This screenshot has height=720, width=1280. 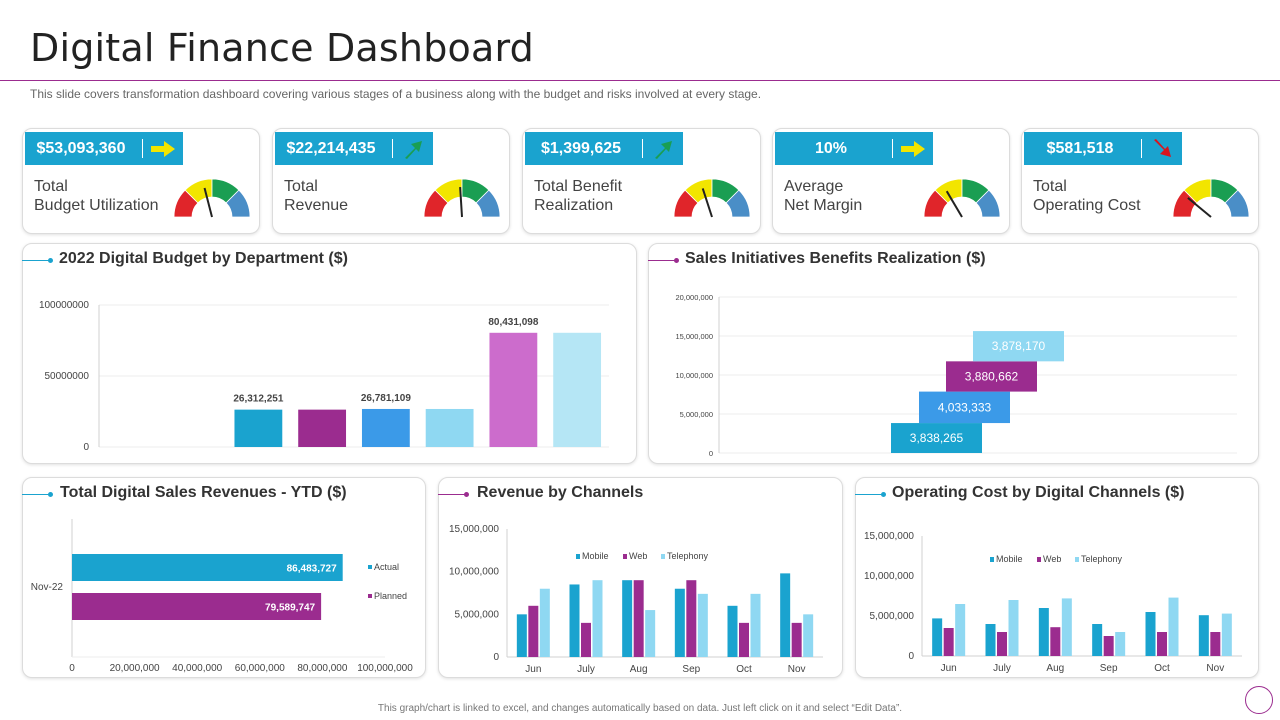 I want to click on x-tick-label: Nov, so click(x=1215, y=668).